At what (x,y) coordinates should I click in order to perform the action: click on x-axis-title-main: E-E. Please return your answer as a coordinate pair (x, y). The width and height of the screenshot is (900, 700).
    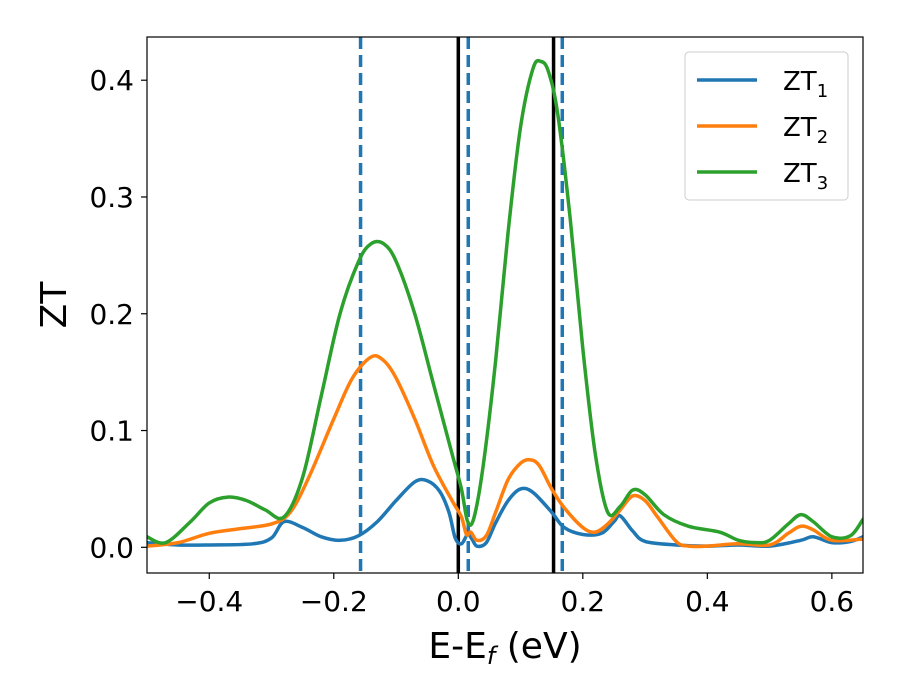
    Looking at the image, I should click on (457, 646).